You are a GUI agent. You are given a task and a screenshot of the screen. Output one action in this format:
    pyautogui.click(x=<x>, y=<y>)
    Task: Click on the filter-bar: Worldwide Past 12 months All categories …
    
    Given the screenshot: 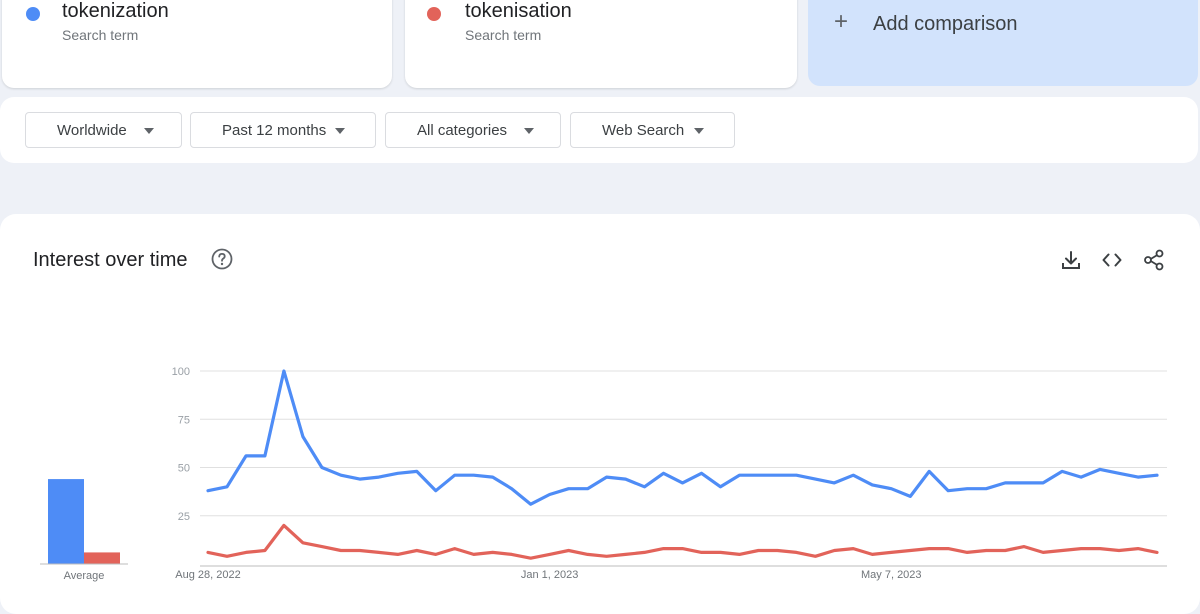 What is the action you would take?
    pyautogui.click(x=599, y=130)
    